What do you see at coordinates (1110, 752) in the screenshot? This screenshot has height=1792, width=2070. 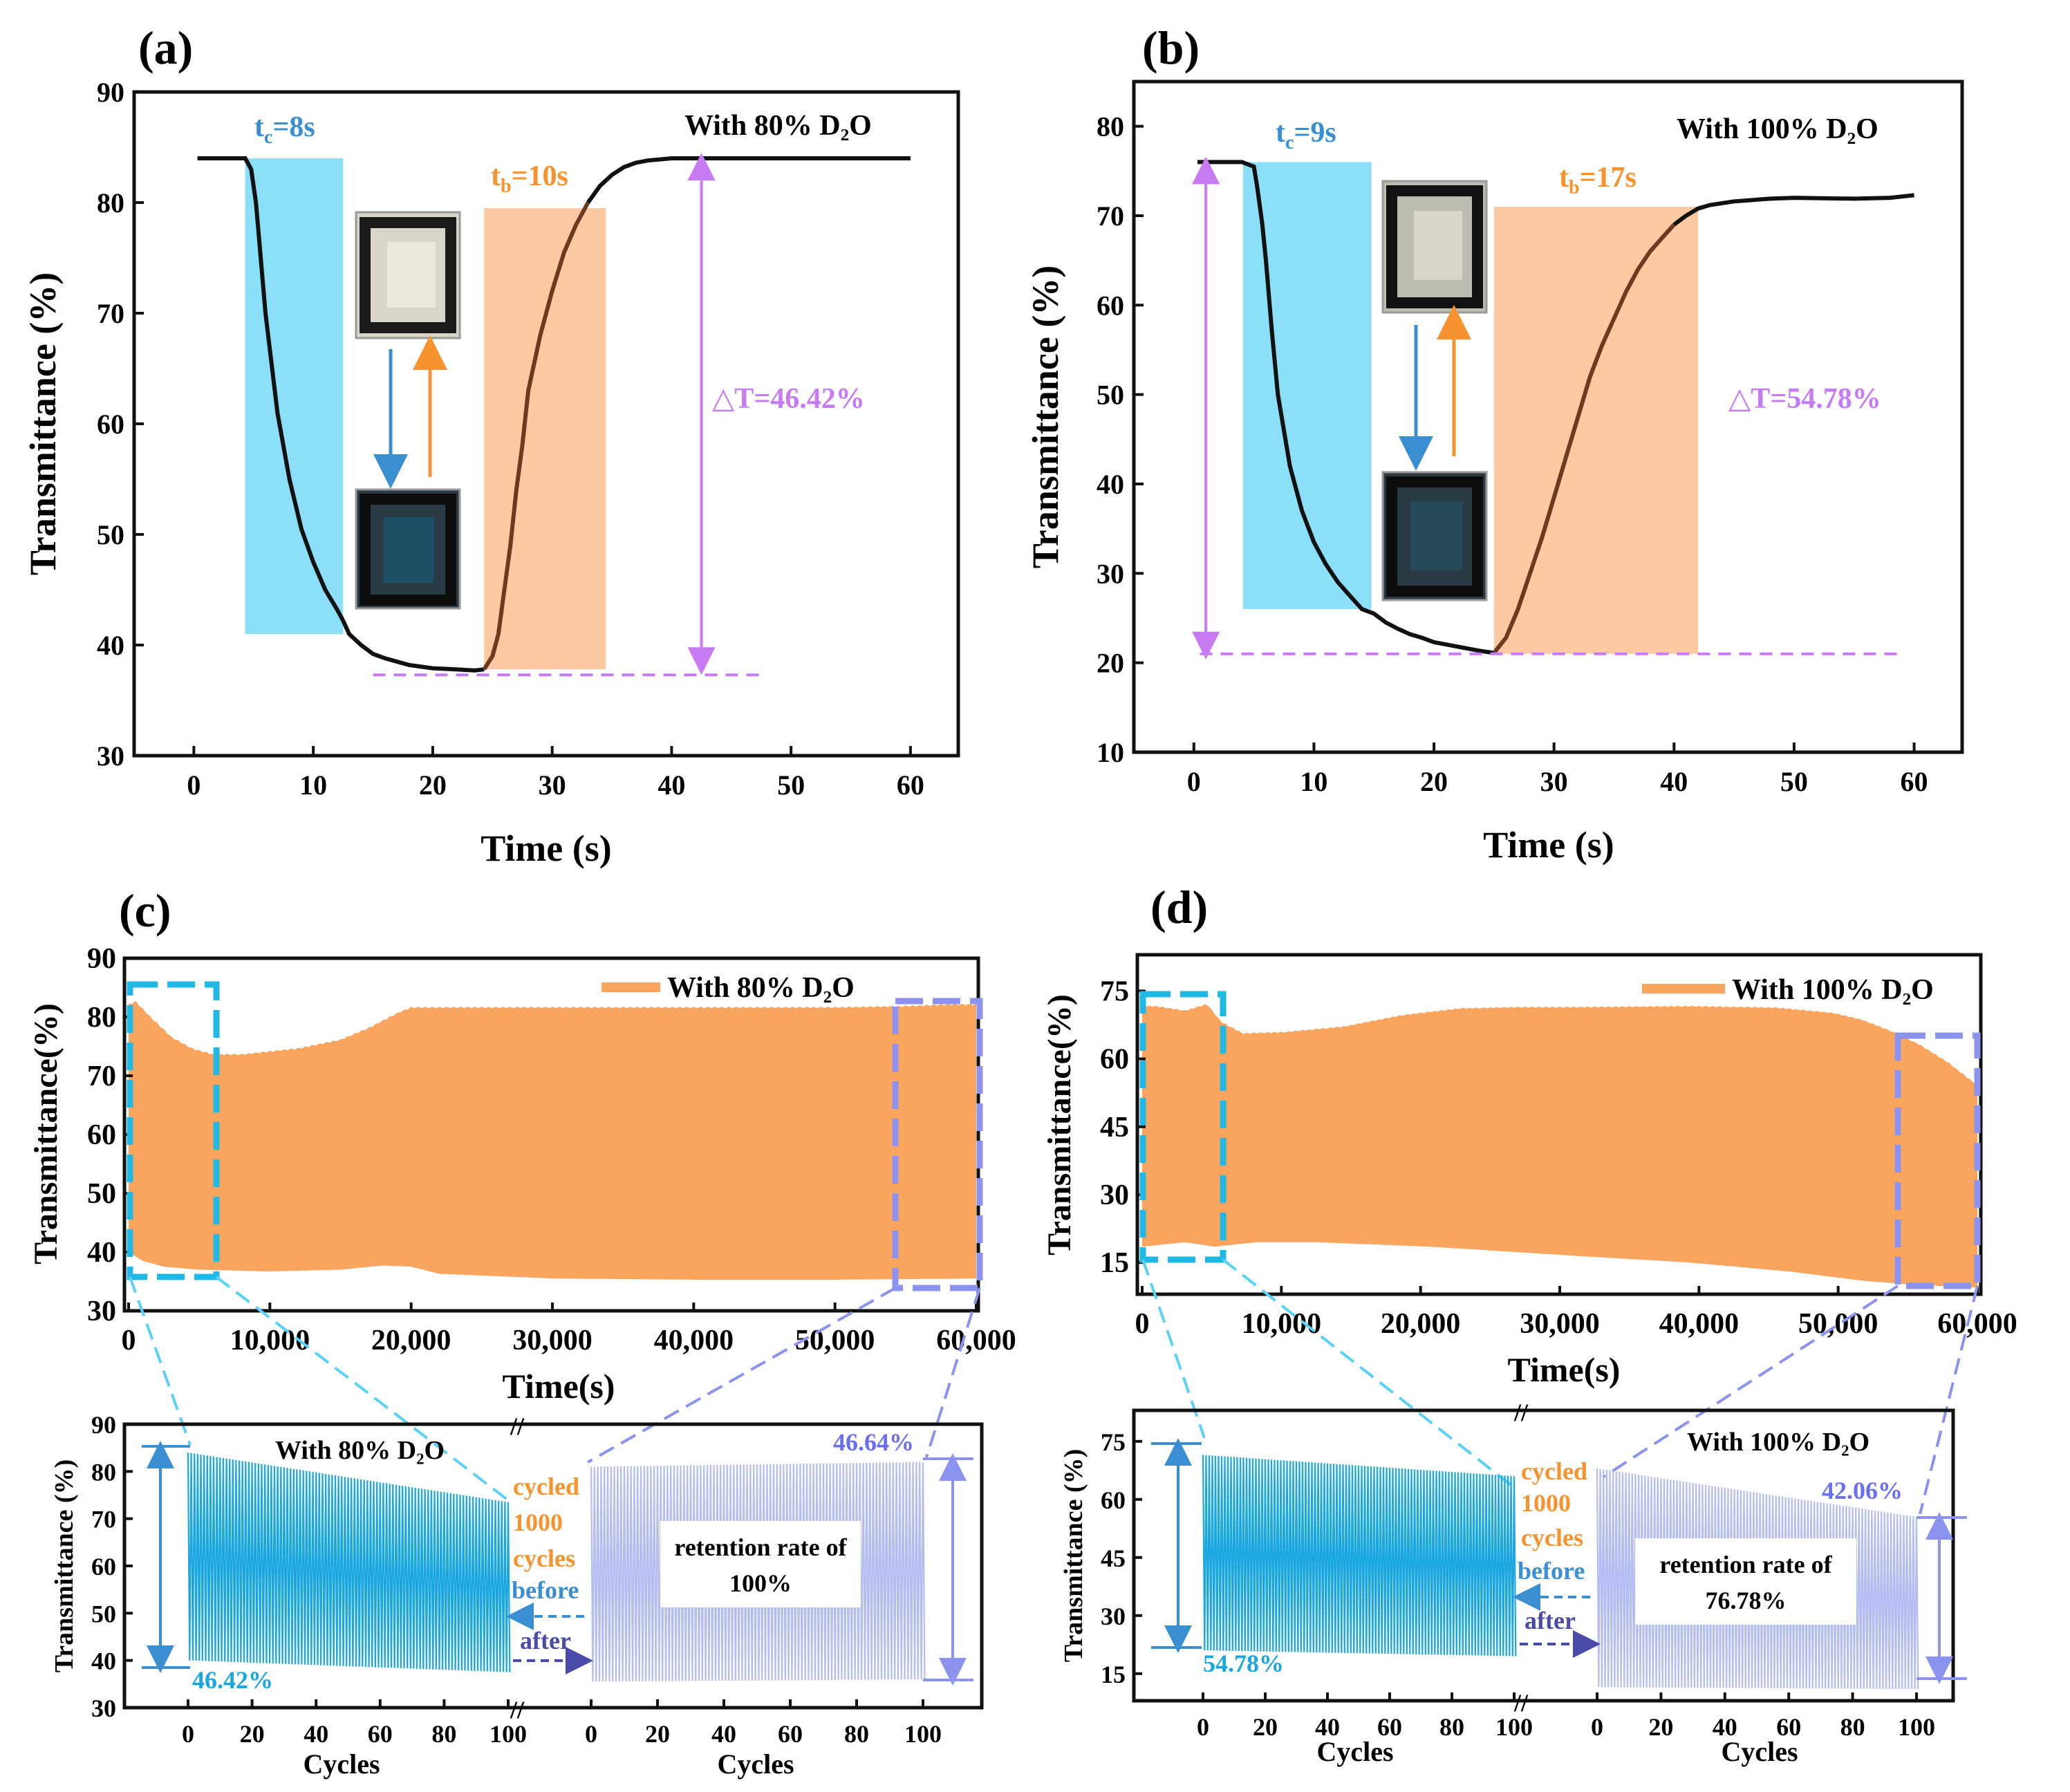 I see `y-tick-label: 10` at bounding box center [1110, 752].